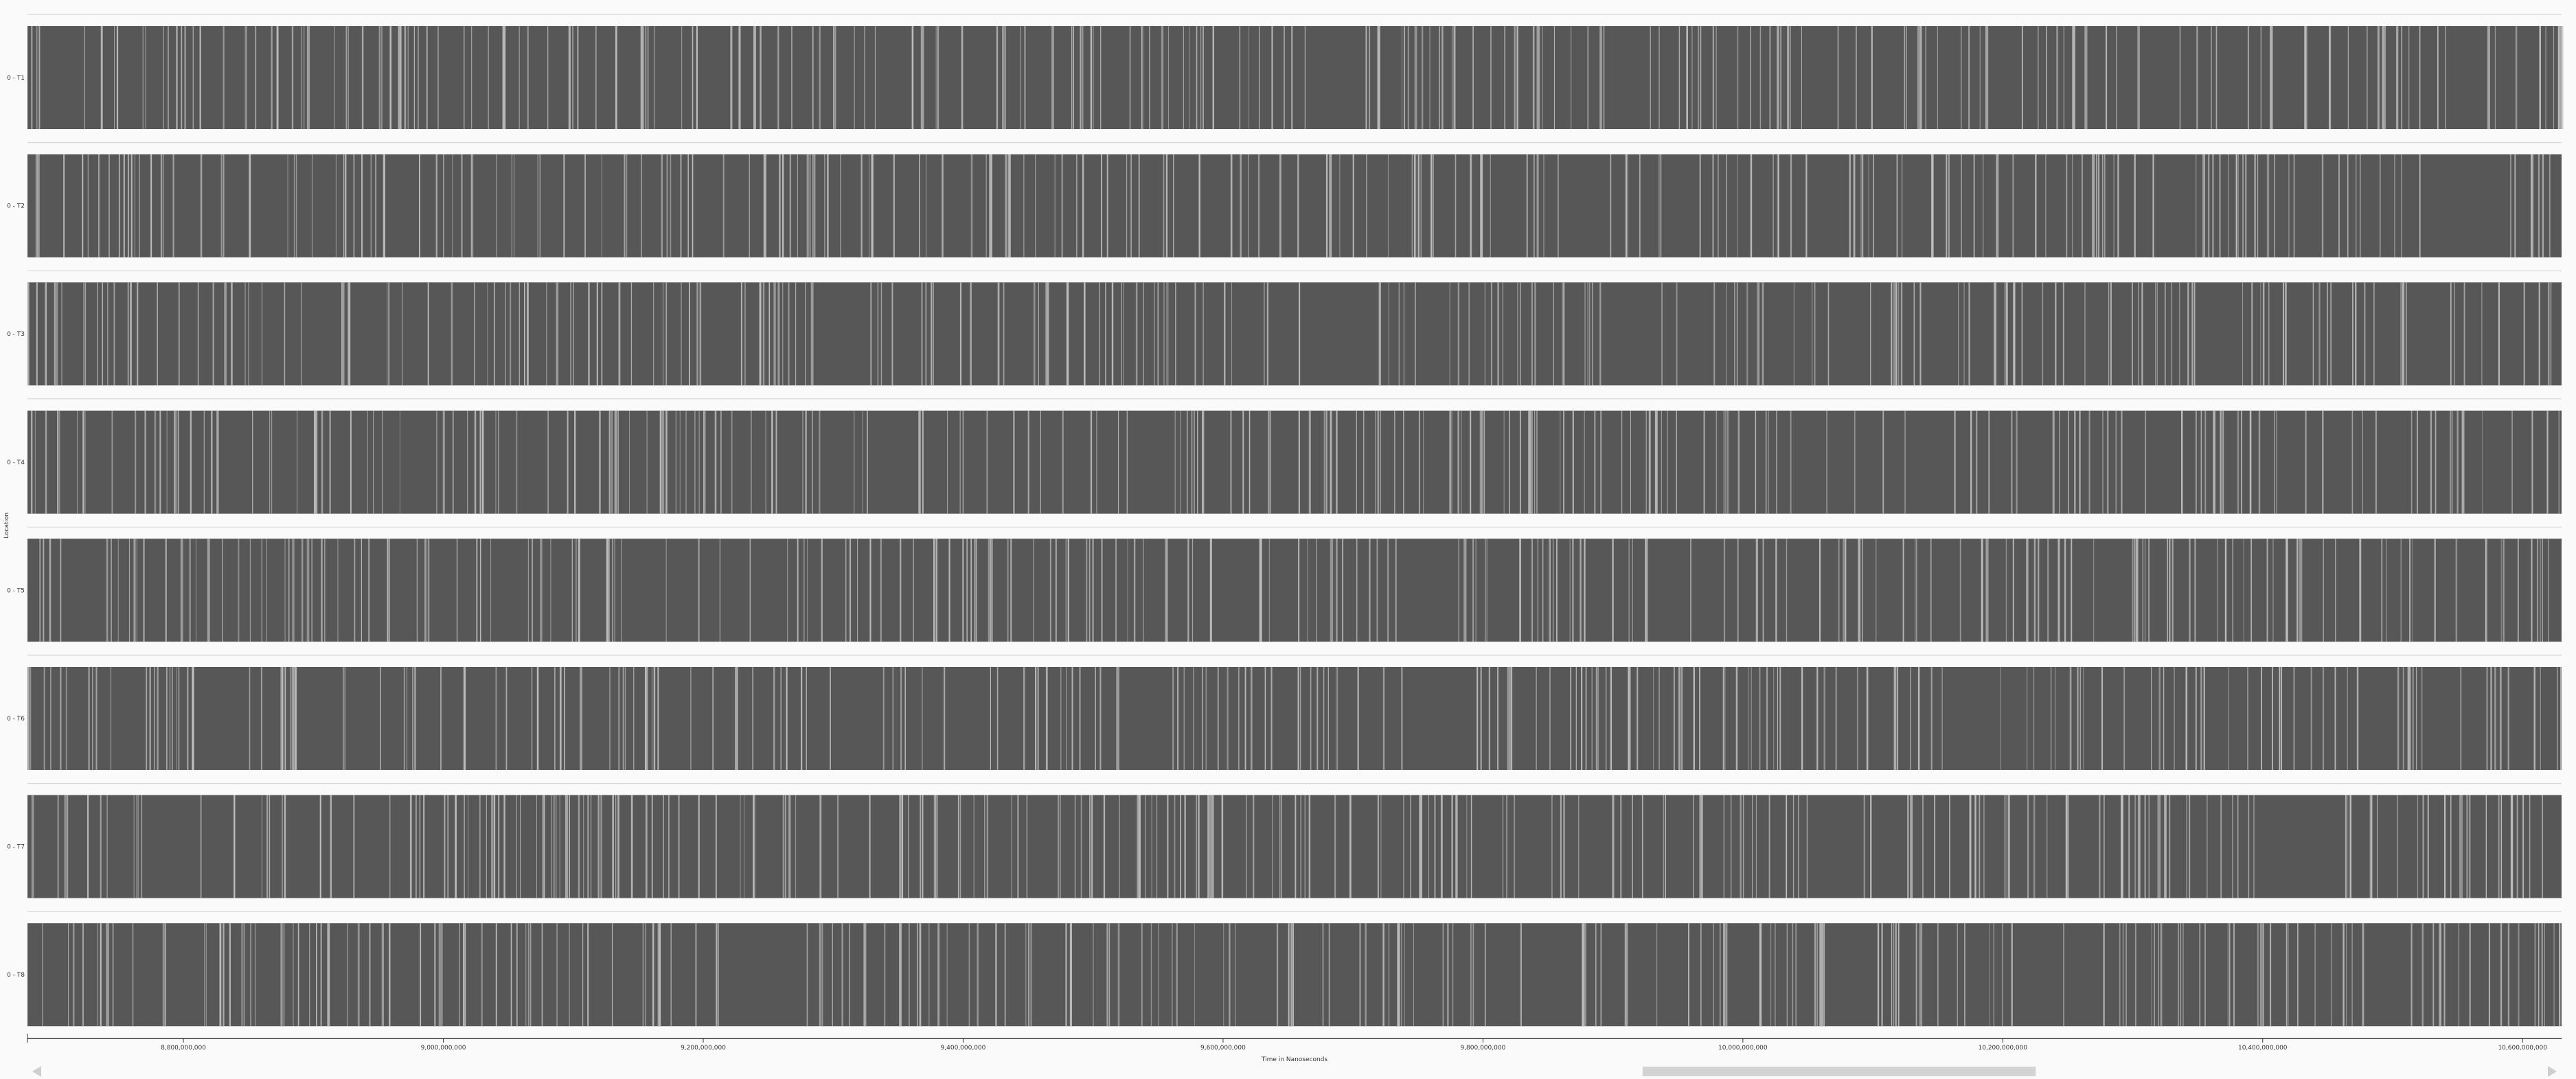 The image size is (2576, 1079). Describe the element at coordinates (2003, 1049) in the screenshot. I see `x-tick-label: 10,200,000,000` at that location.